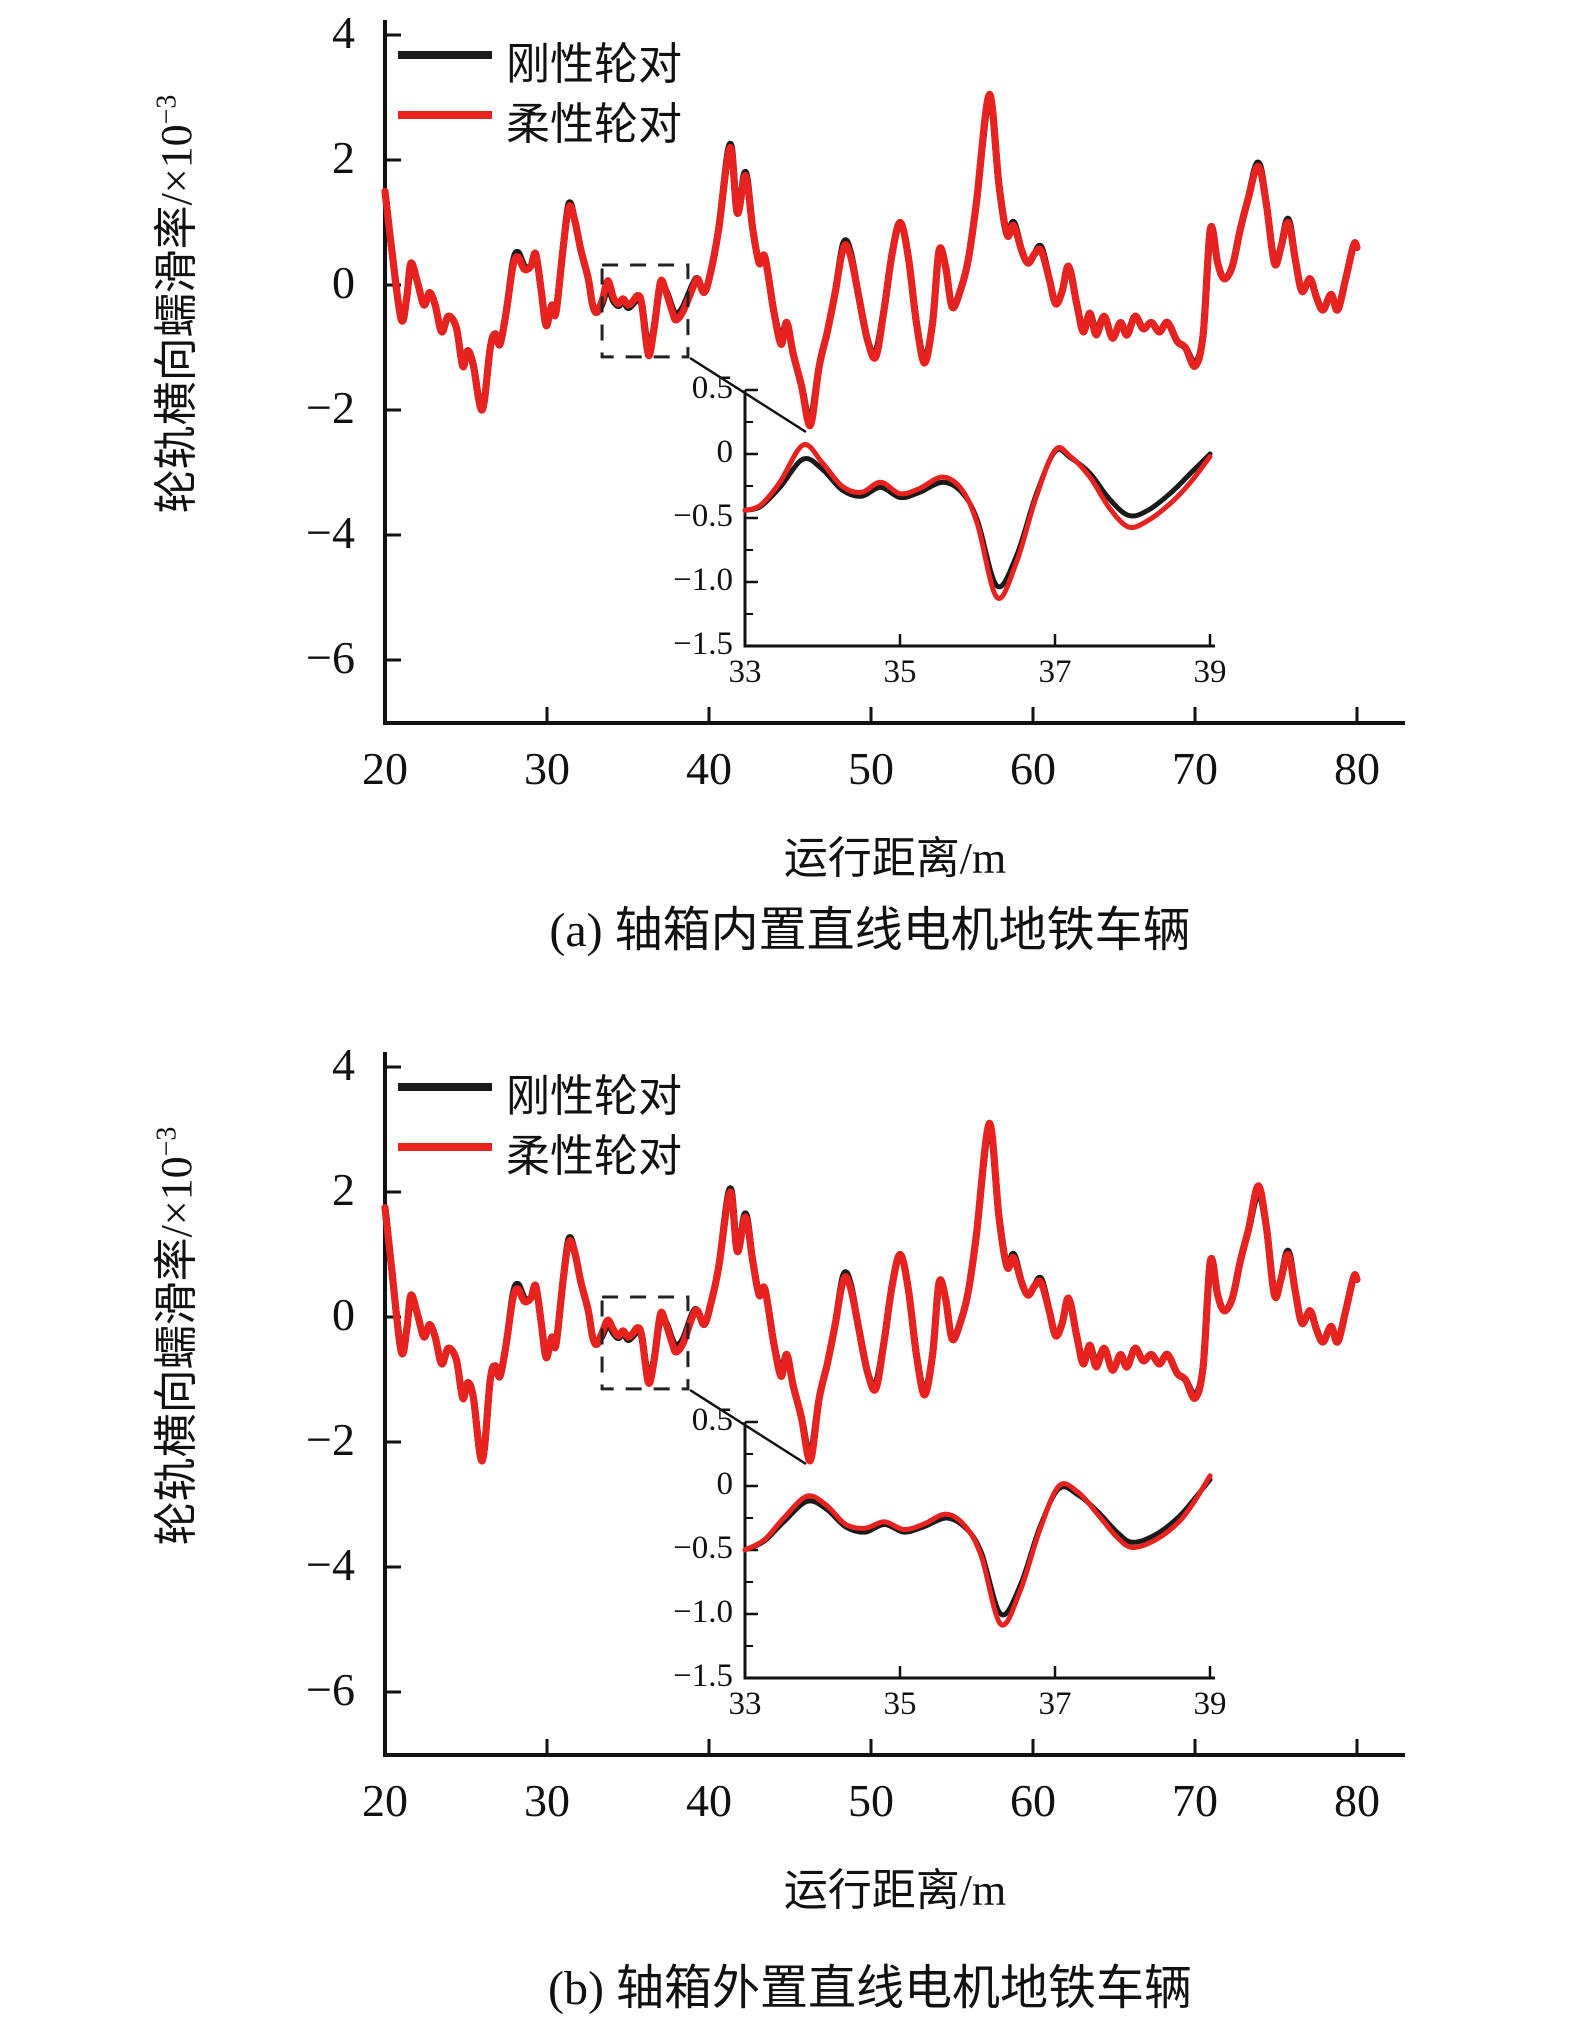 The image size is (1575, 2030). I want to click on inset-y-tick-label-a: −0.5, so click(703, 516).